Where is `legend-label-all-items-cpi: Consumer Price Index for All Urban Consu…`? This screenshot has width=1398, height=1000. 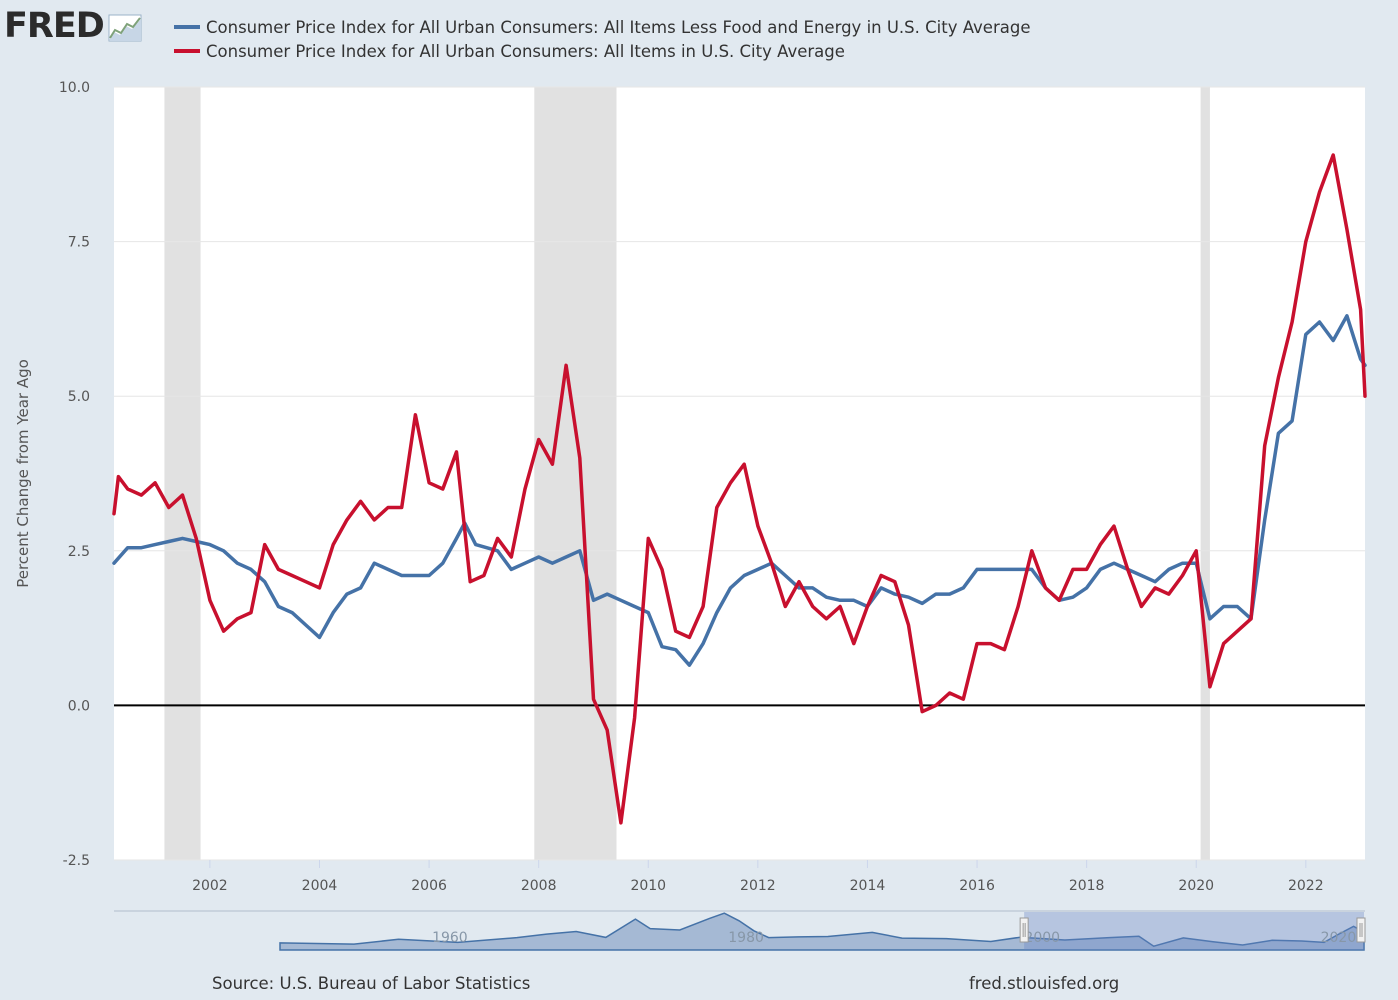 legend-label-all-items-cpi: Consumer Price Index for All Urban Consu… is located at coordinates (525, 51).